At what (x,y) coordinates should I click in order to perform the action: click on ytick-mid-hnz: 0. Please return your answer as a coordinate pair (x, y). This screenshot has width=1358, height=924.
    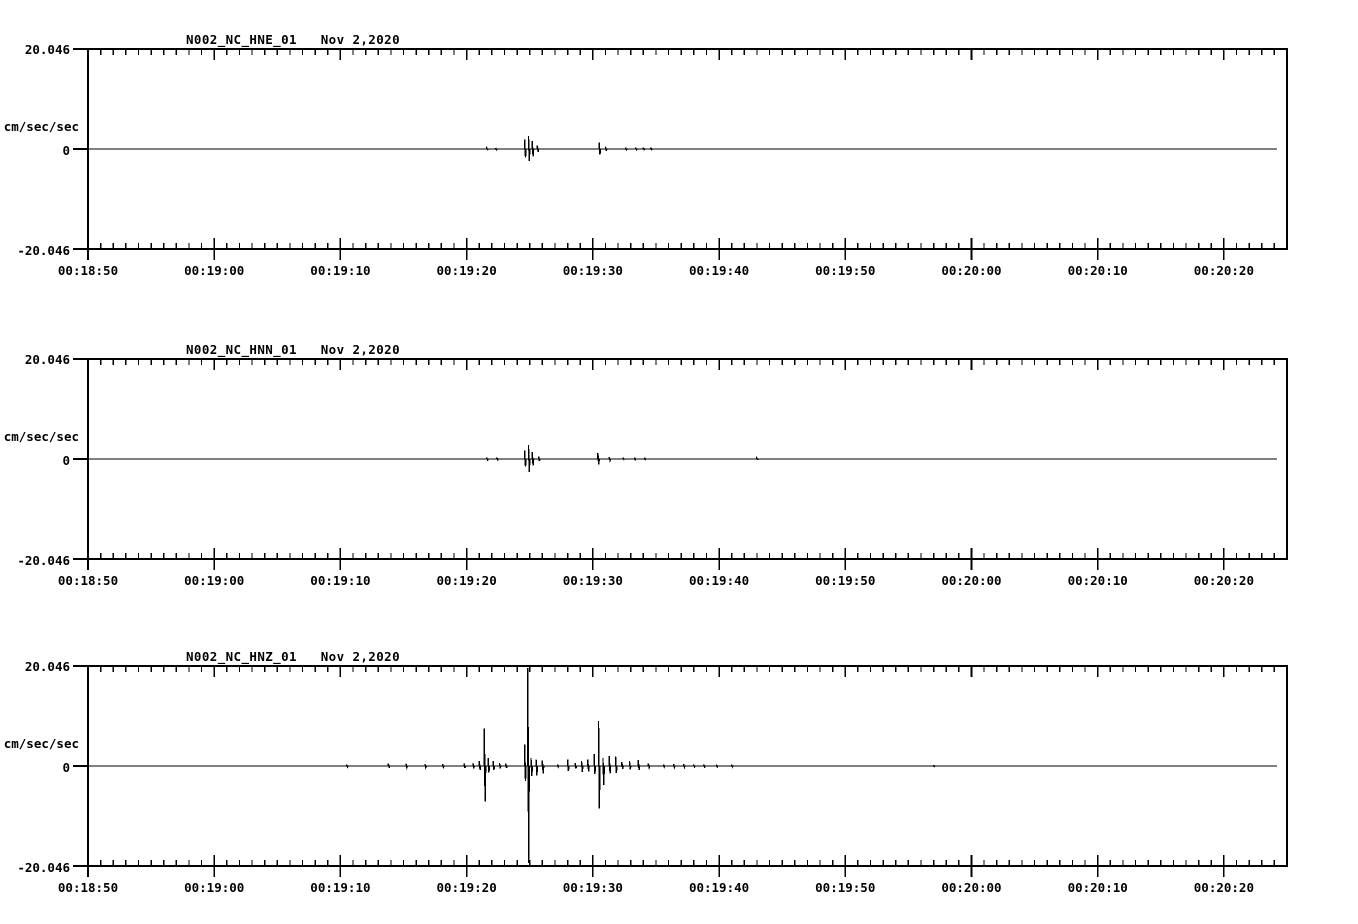
    Looking at the image, I should click on (66, 767).